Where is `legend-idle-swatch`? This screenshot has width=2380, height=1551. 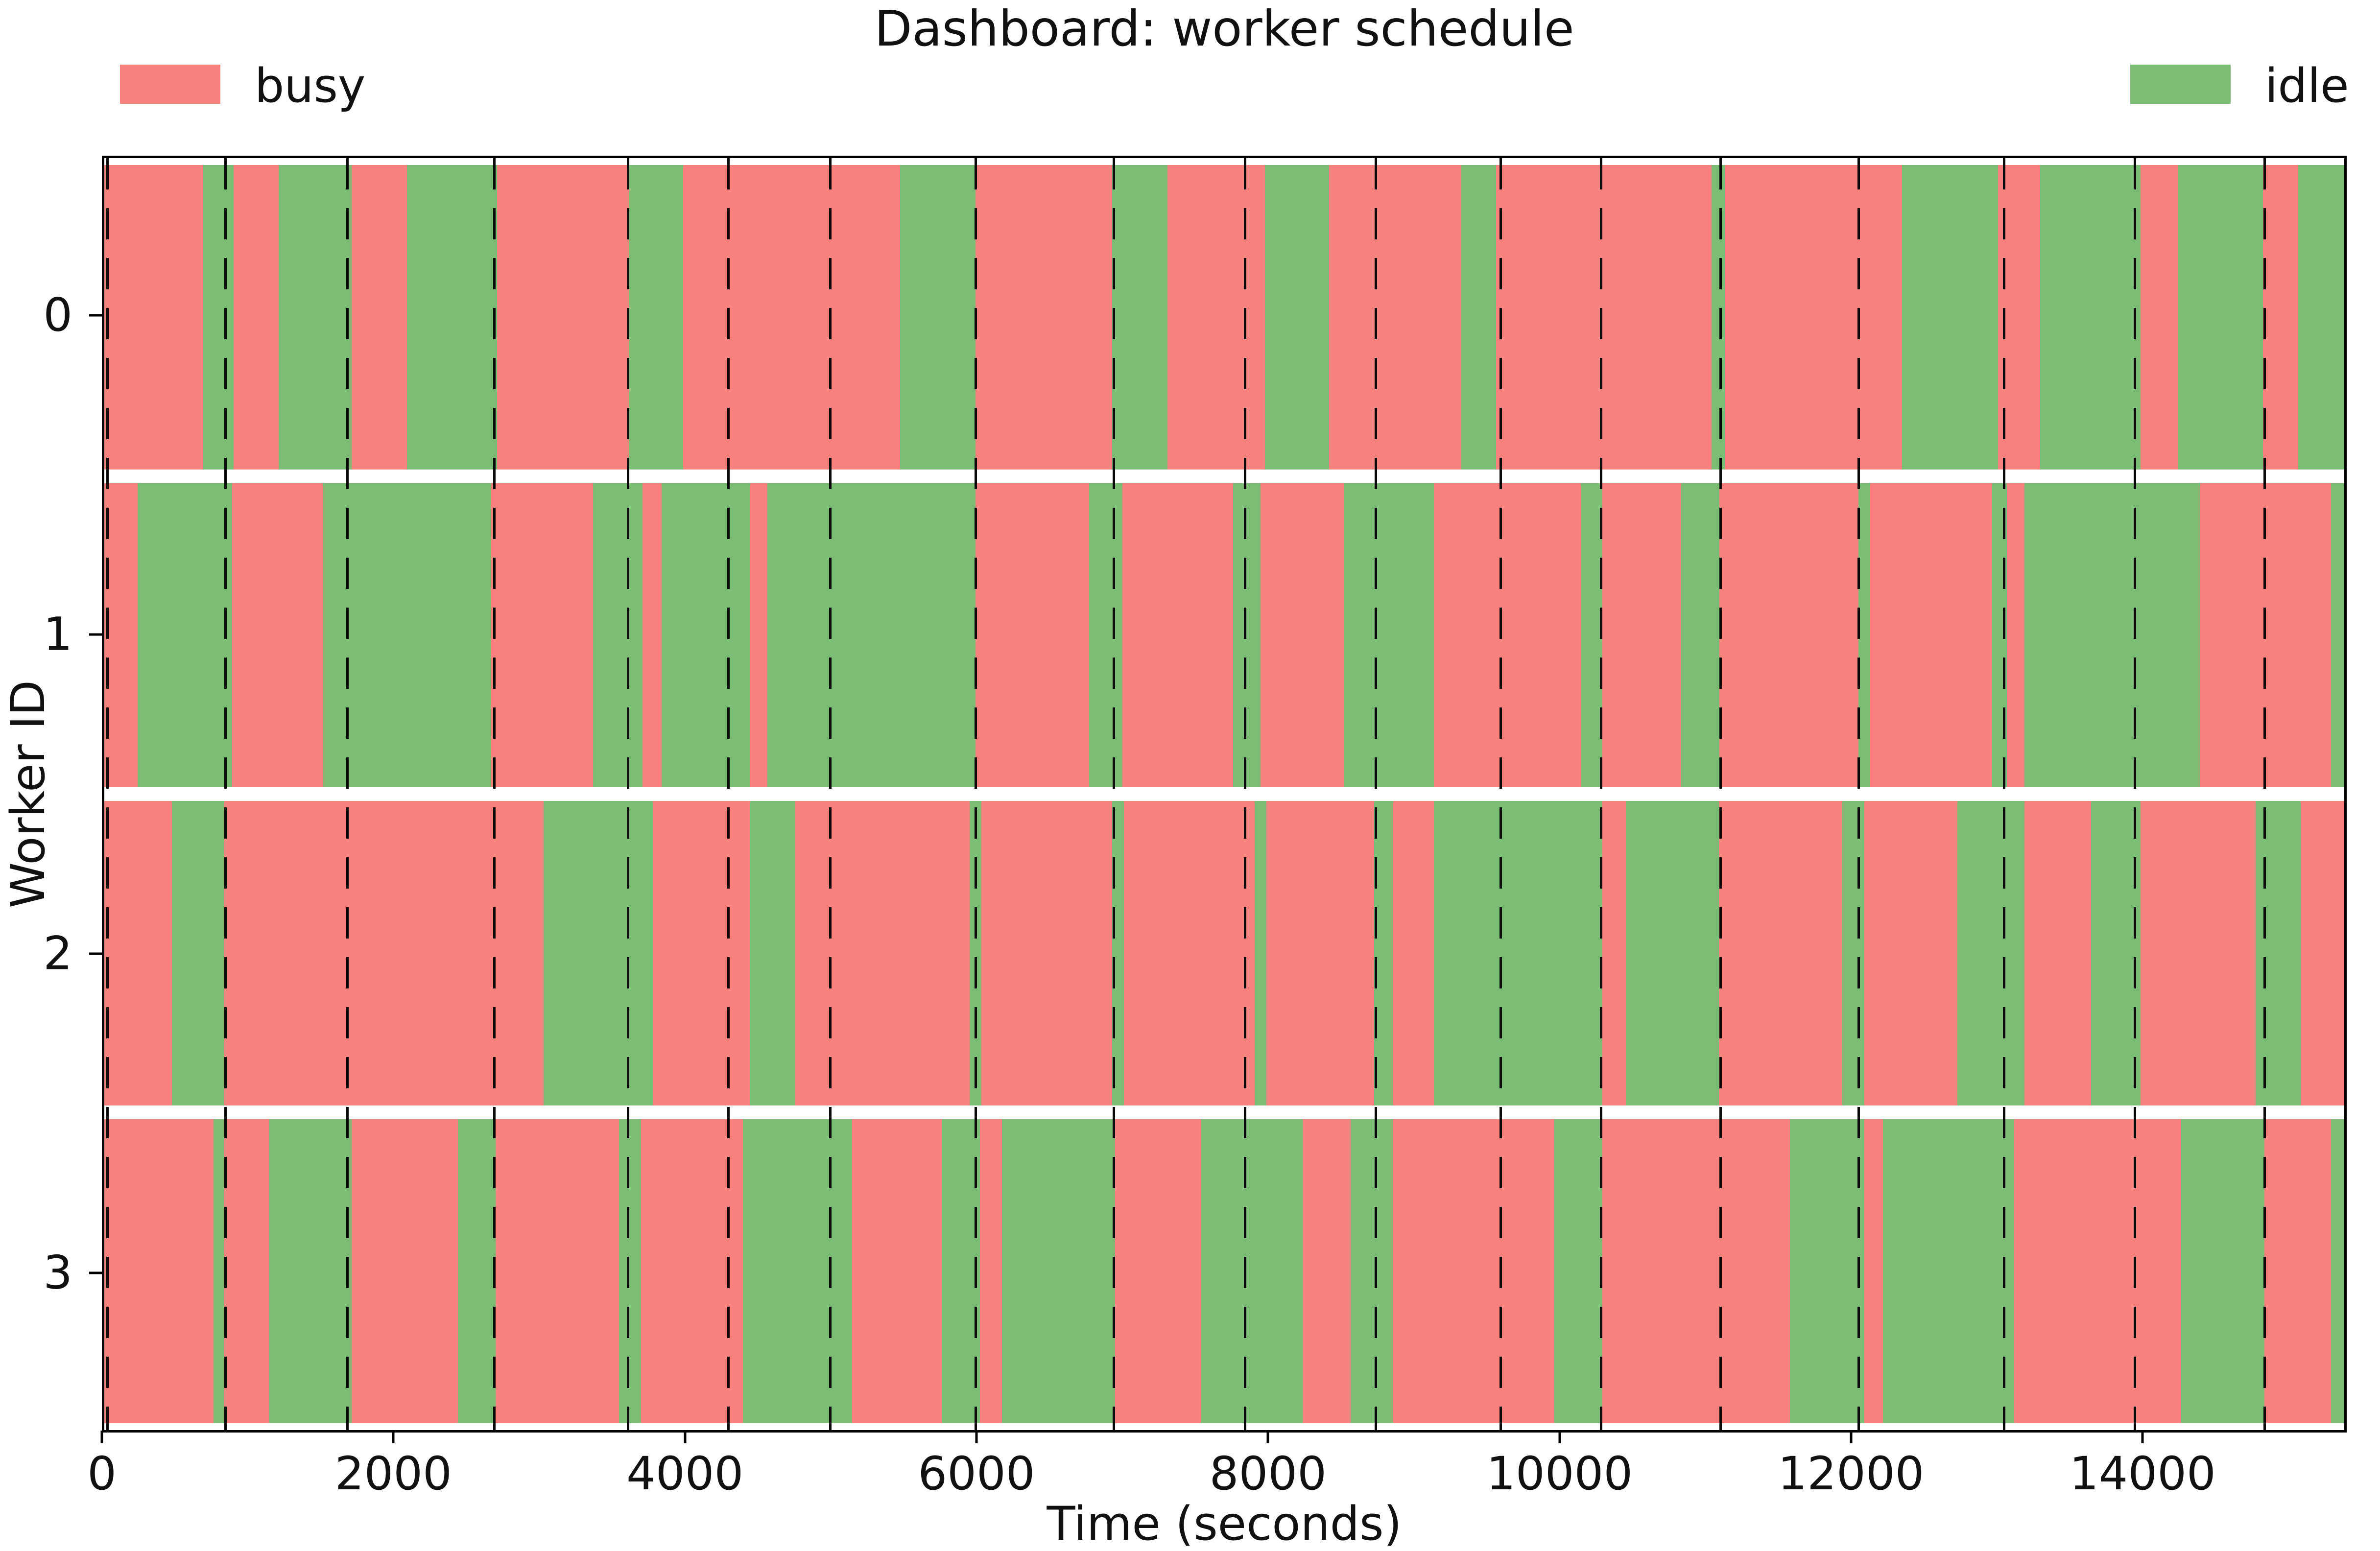 legend-idle-swatch is located at coordinates (2180, 84).